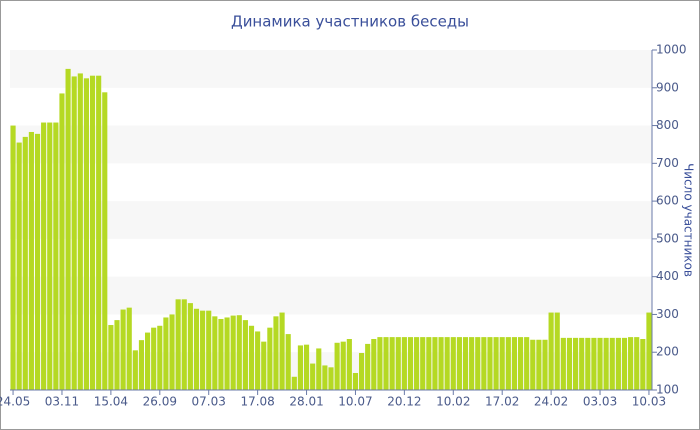 The width and height of the screenshot is (700, 430). What do you see at coordinates (15, 402) in the screenshot?
I see `x-tick-label: 24.05` at bounding box center [15, 402].